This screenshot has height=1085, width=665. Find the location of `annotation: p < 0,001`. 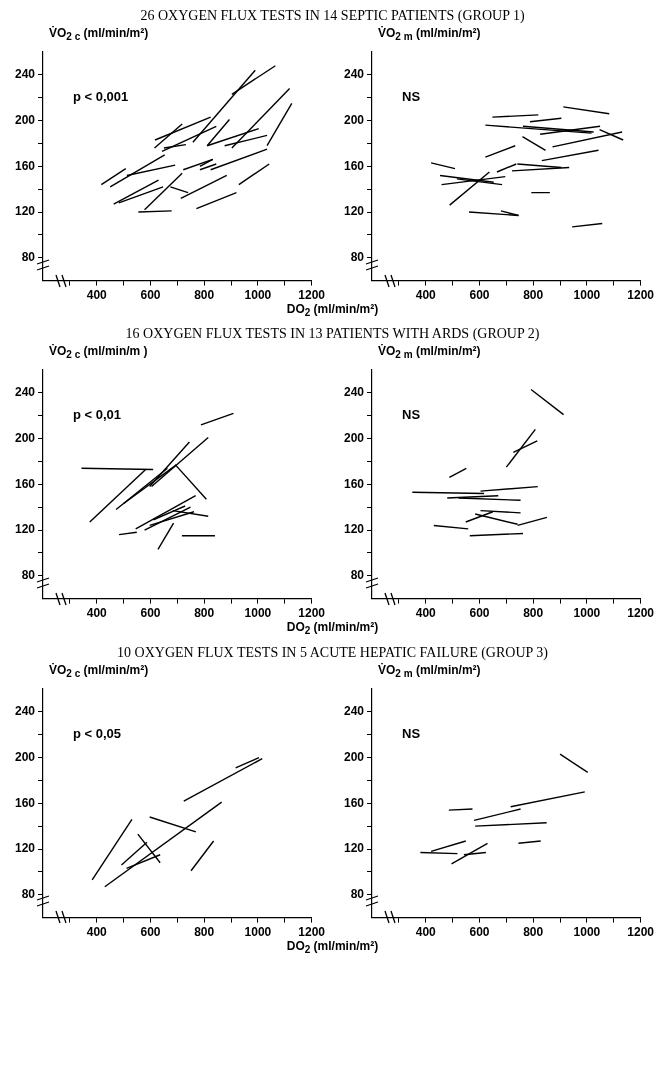

annotation: p < 0,001 is located at coordinates (101, 96).